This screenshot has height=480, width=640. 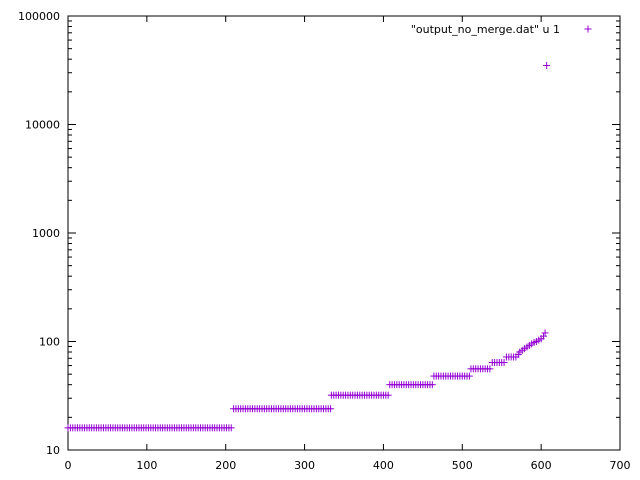 What do you see at coordinates (49, 342) in the screenshot?
I see `y-tick-label: 100` at bounding box center [49, 342].